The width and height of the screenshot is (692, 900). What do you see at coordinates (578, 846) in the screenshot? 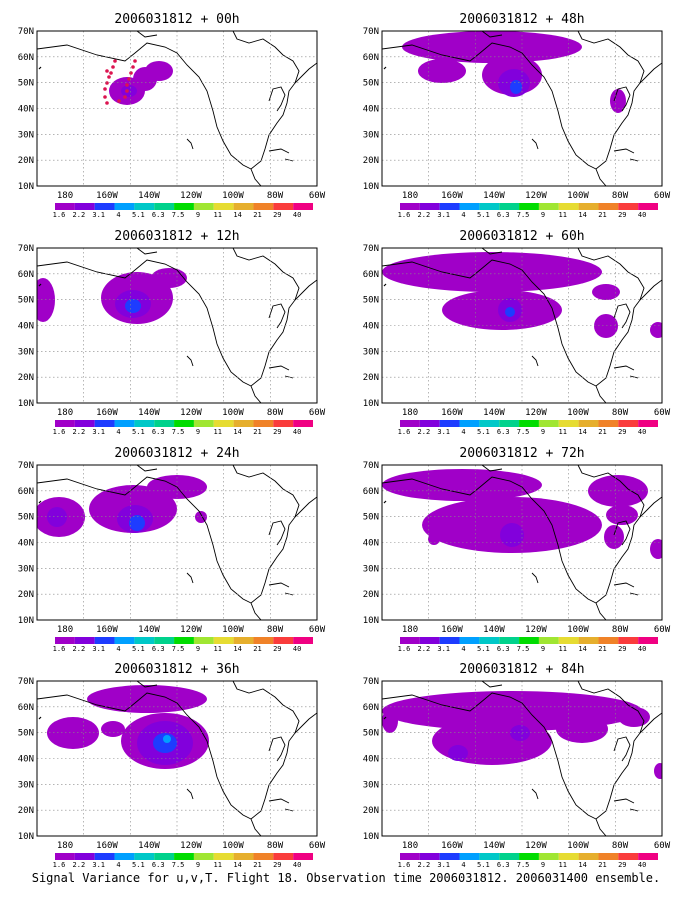
I see `lon-tick-label: 100W` at bounding box center [578, 846].